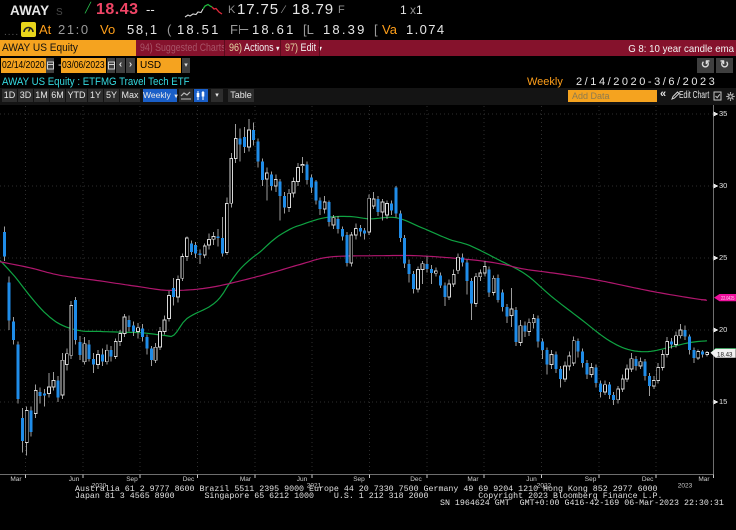 The width and height of the screenshot is (736, 530). I want to click on svg-text: 2021, so click(314, 486).